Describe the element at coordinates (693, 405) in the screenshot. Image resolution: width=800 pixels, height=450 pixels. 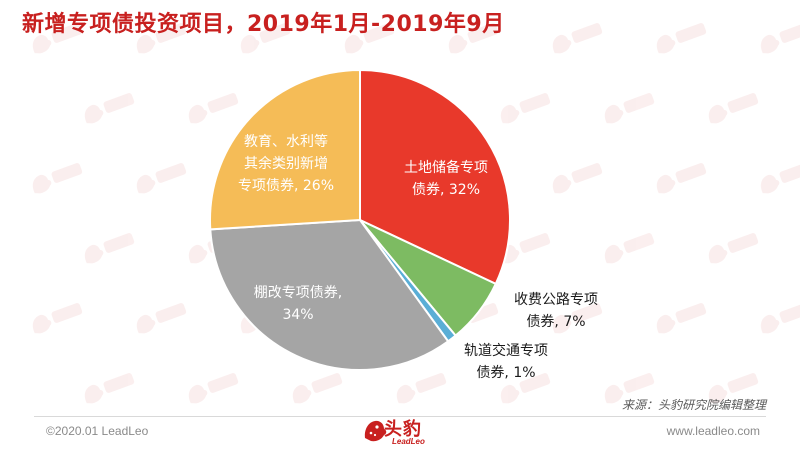
I see `source-note: 来源：头豹研究院编辑整理` at that location.